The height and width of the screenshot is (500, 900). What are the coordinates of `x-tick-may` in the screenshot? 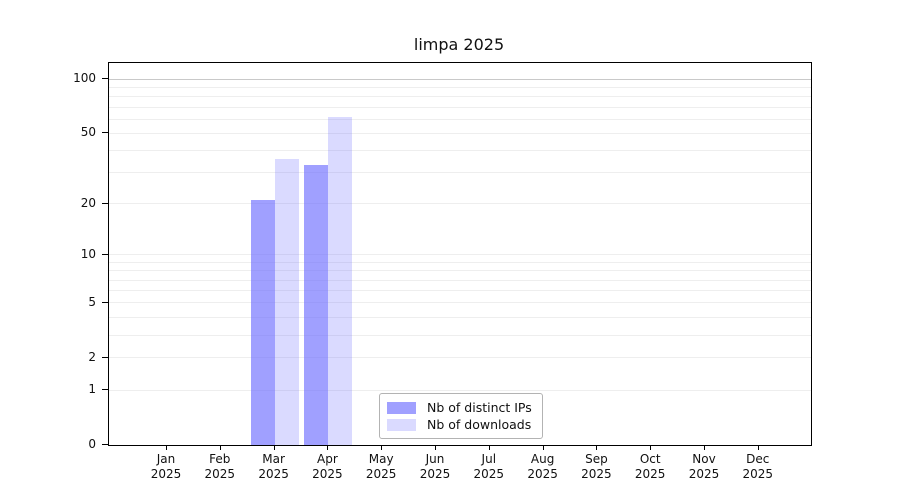 It's located at (382, 447).